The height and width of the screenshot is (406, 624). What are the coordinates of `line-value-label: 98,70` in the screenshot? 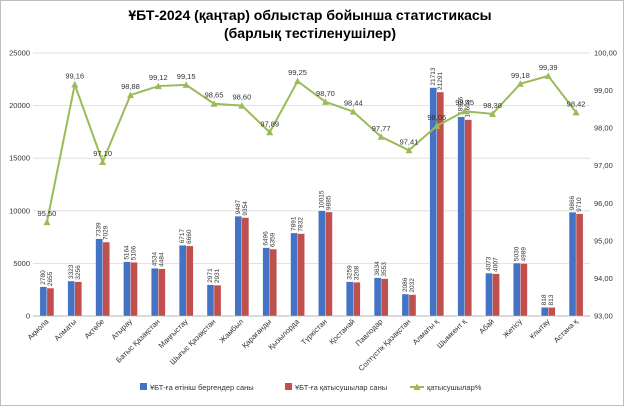 It's located at (325, 93).